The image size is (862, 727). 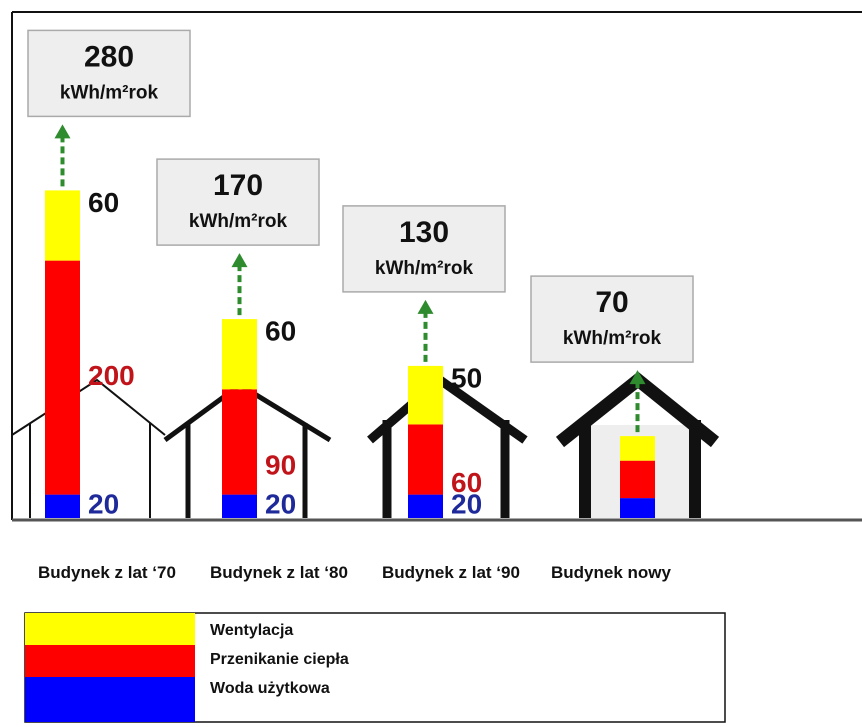 I want to click on legend-label: Wentylacja, so click(x=252, y=630).